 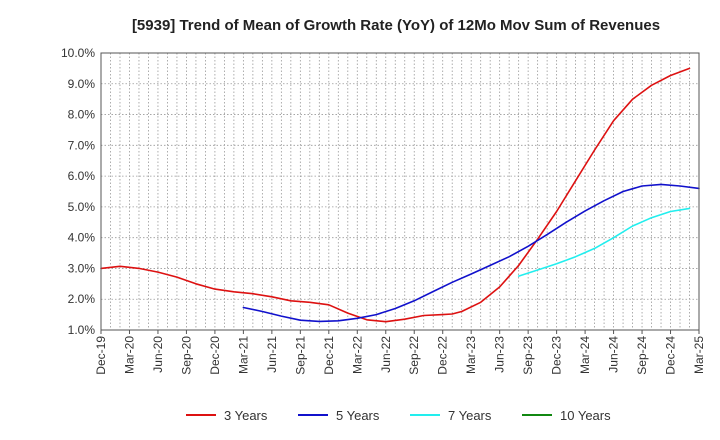 I want to click on x-tick-label: Dec-20, so click(x=215, y=355).